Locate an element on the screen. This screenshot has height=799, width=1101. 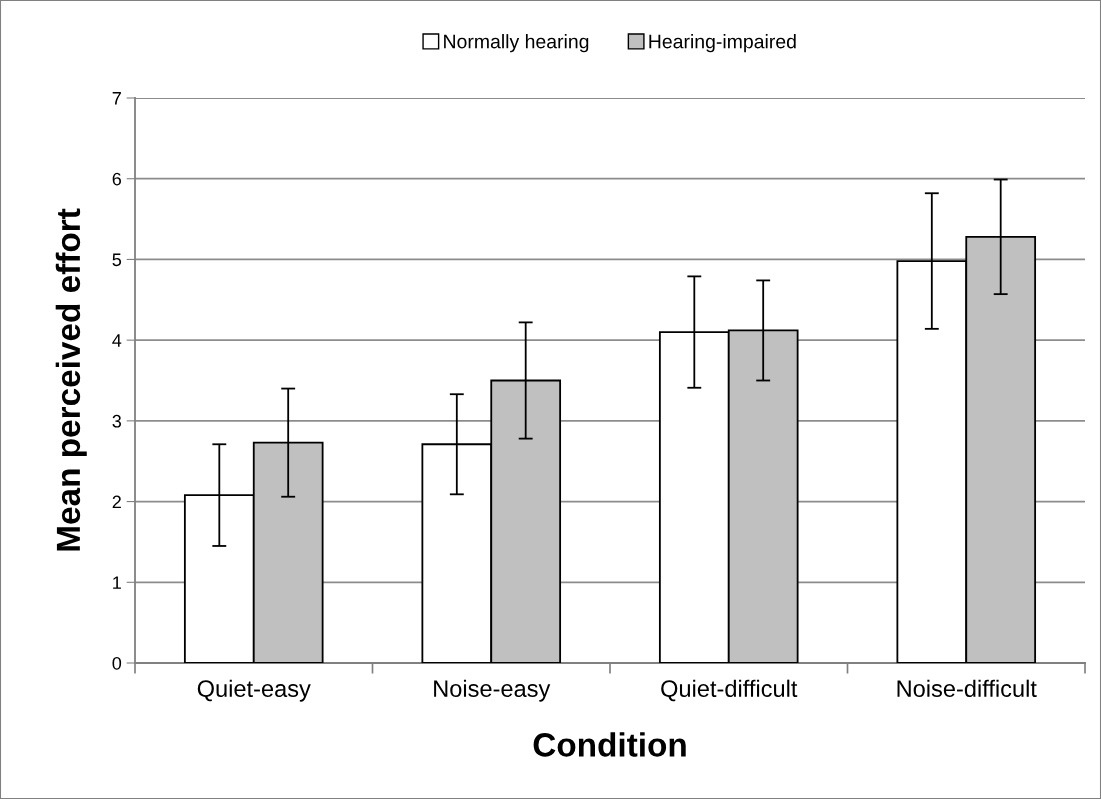
y-tick-label: 4 is located at coordinates (117, 340).